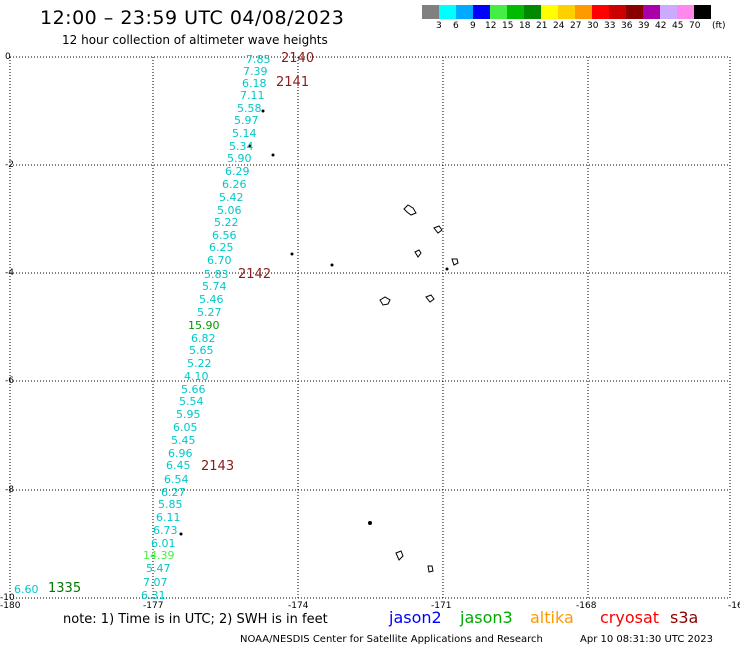 This screenshot has height=650, width=740. Describe the element at coordinates (542, 26) in the screenshot. I see `colorbar-label: 21` at that location.